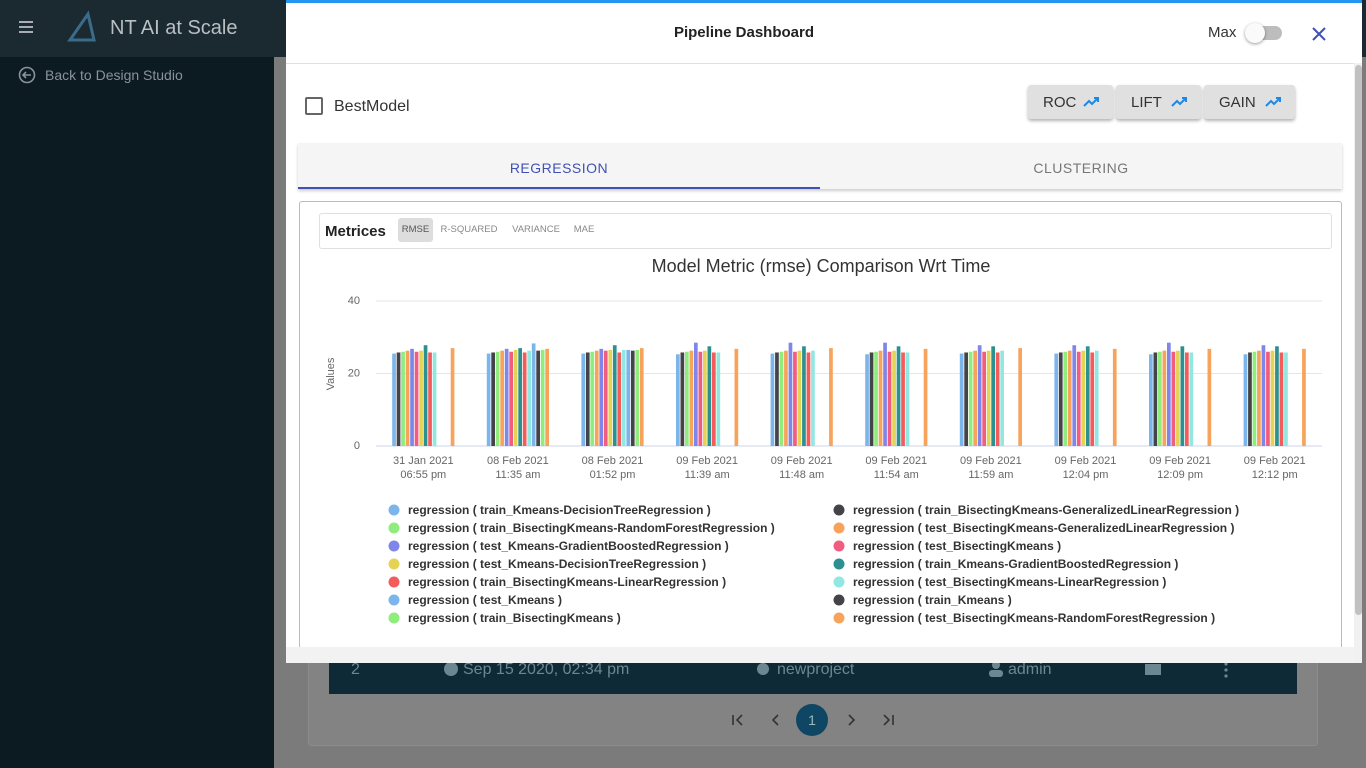 The height and width of the screenshot is (768, 1366). I want to click on tab: REGRESSION, so click(559, 168).